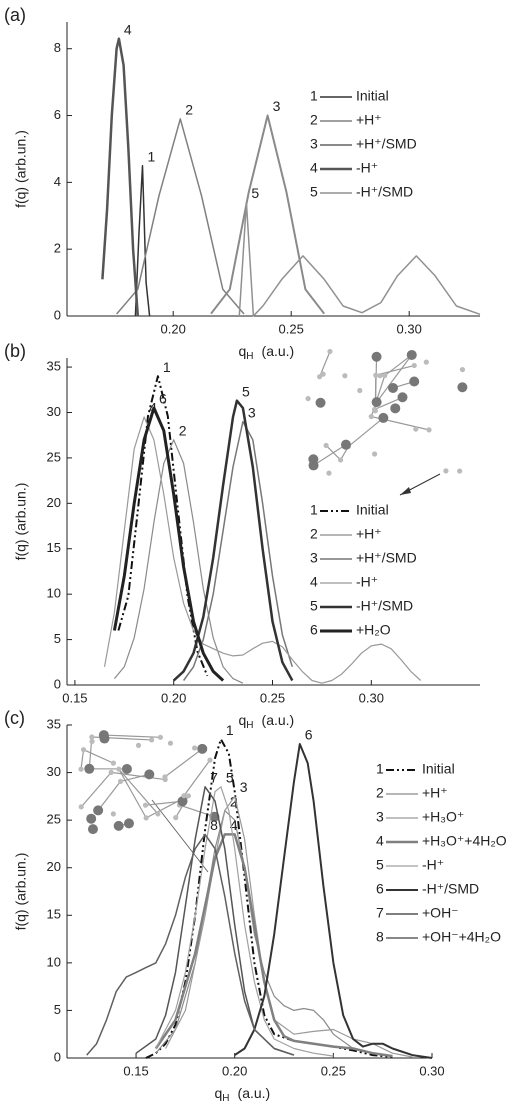 This screenshot has width=514, height=1114. I want to click on x-axis-label: qH (a.u.), so click(243, 1094).